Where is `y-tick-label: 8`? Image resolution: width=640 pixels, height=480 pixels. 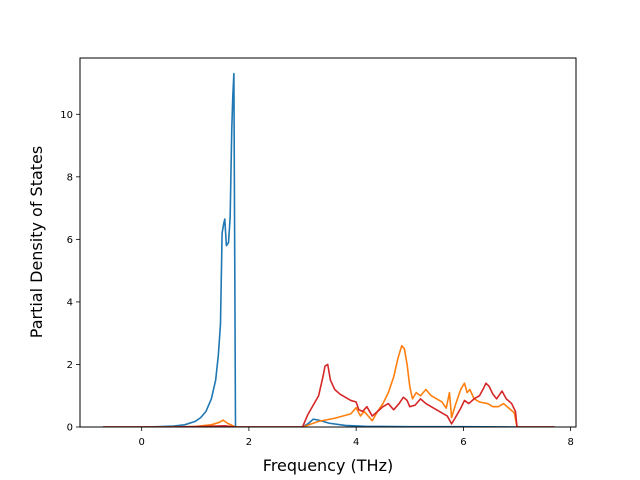
y-tick-label: 8 is located at coordinates (70, 177).